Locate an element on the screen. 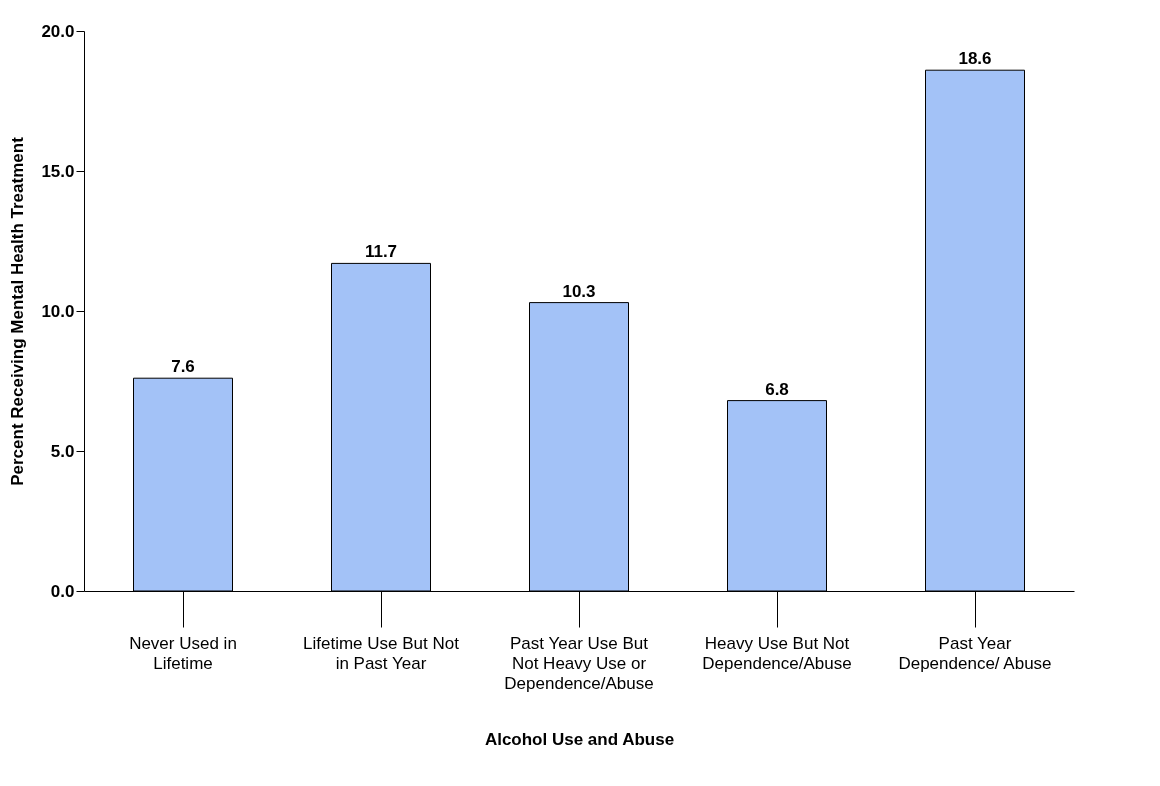 The image size is (1160, 786). data-label: 11.7 is located at coordinates (381, 252).